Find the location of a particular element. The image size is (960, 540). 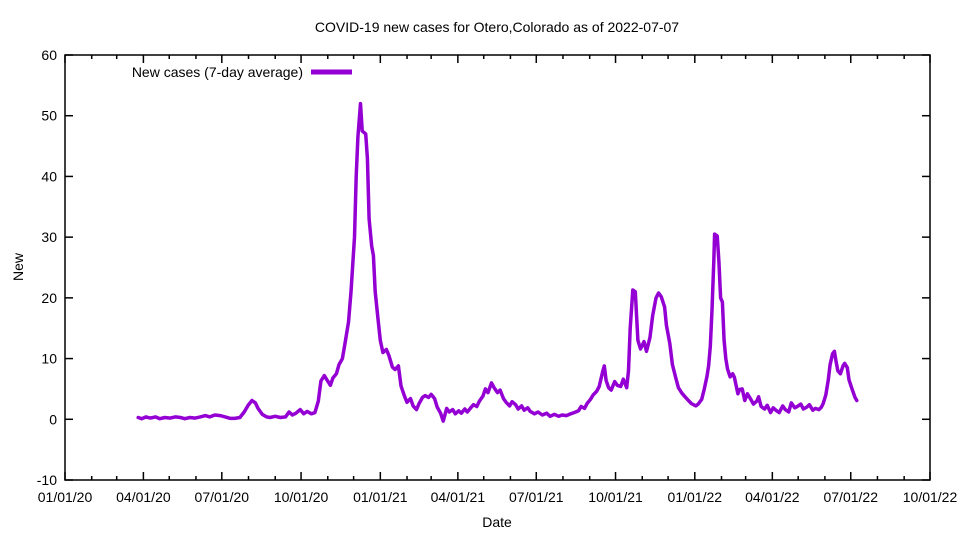

y-tick-label: 0 is located at coordinates (53, 419).